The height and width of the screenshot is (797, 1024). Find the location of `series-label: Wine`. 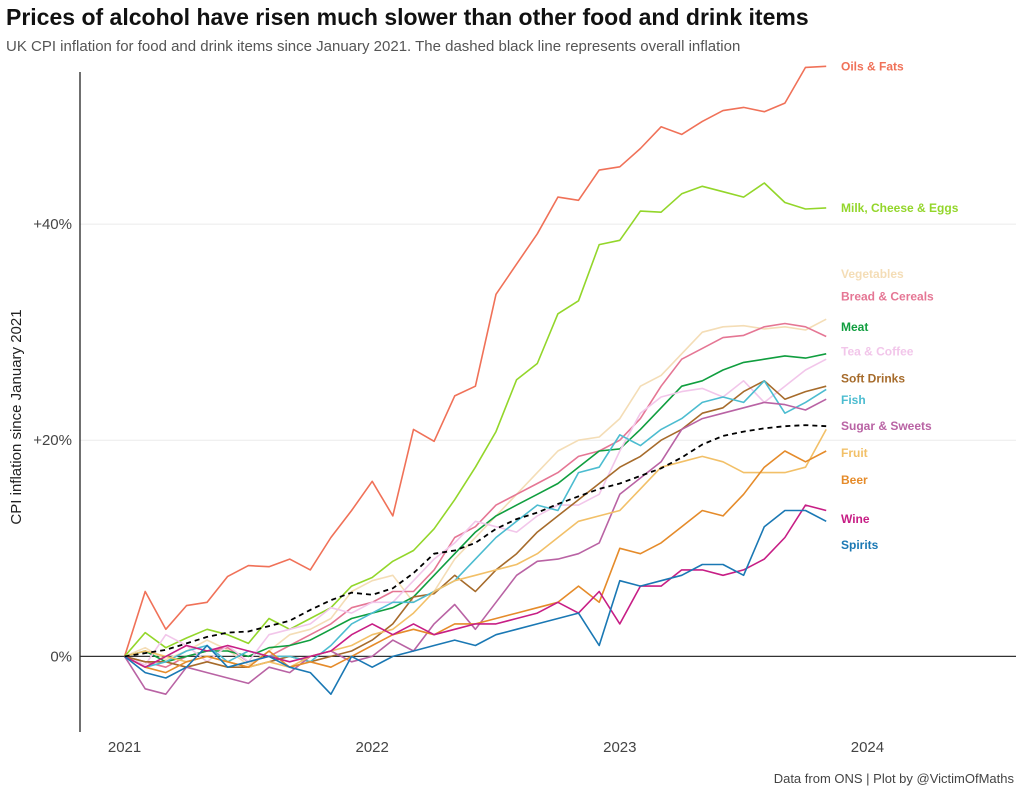

series-label: Wine is located at coordinates (855, 519).